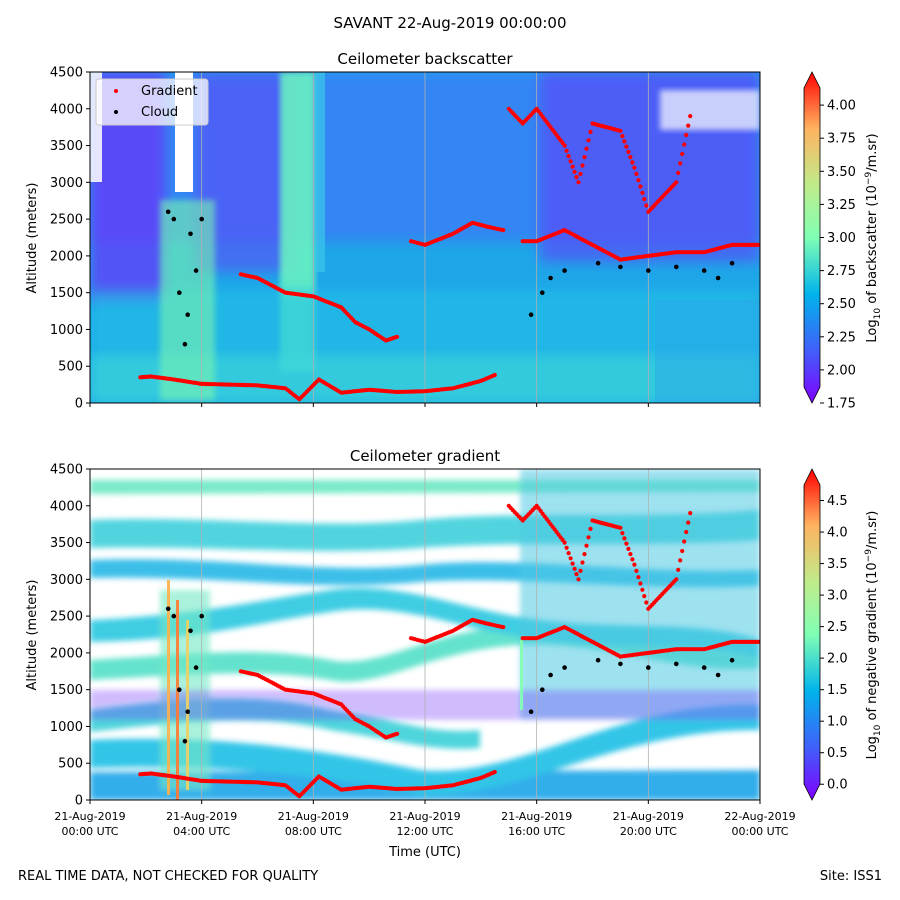  Describe the element at coordinates (66, 690) in the screenshot. I see `y-tick-label: 1500` at that location.